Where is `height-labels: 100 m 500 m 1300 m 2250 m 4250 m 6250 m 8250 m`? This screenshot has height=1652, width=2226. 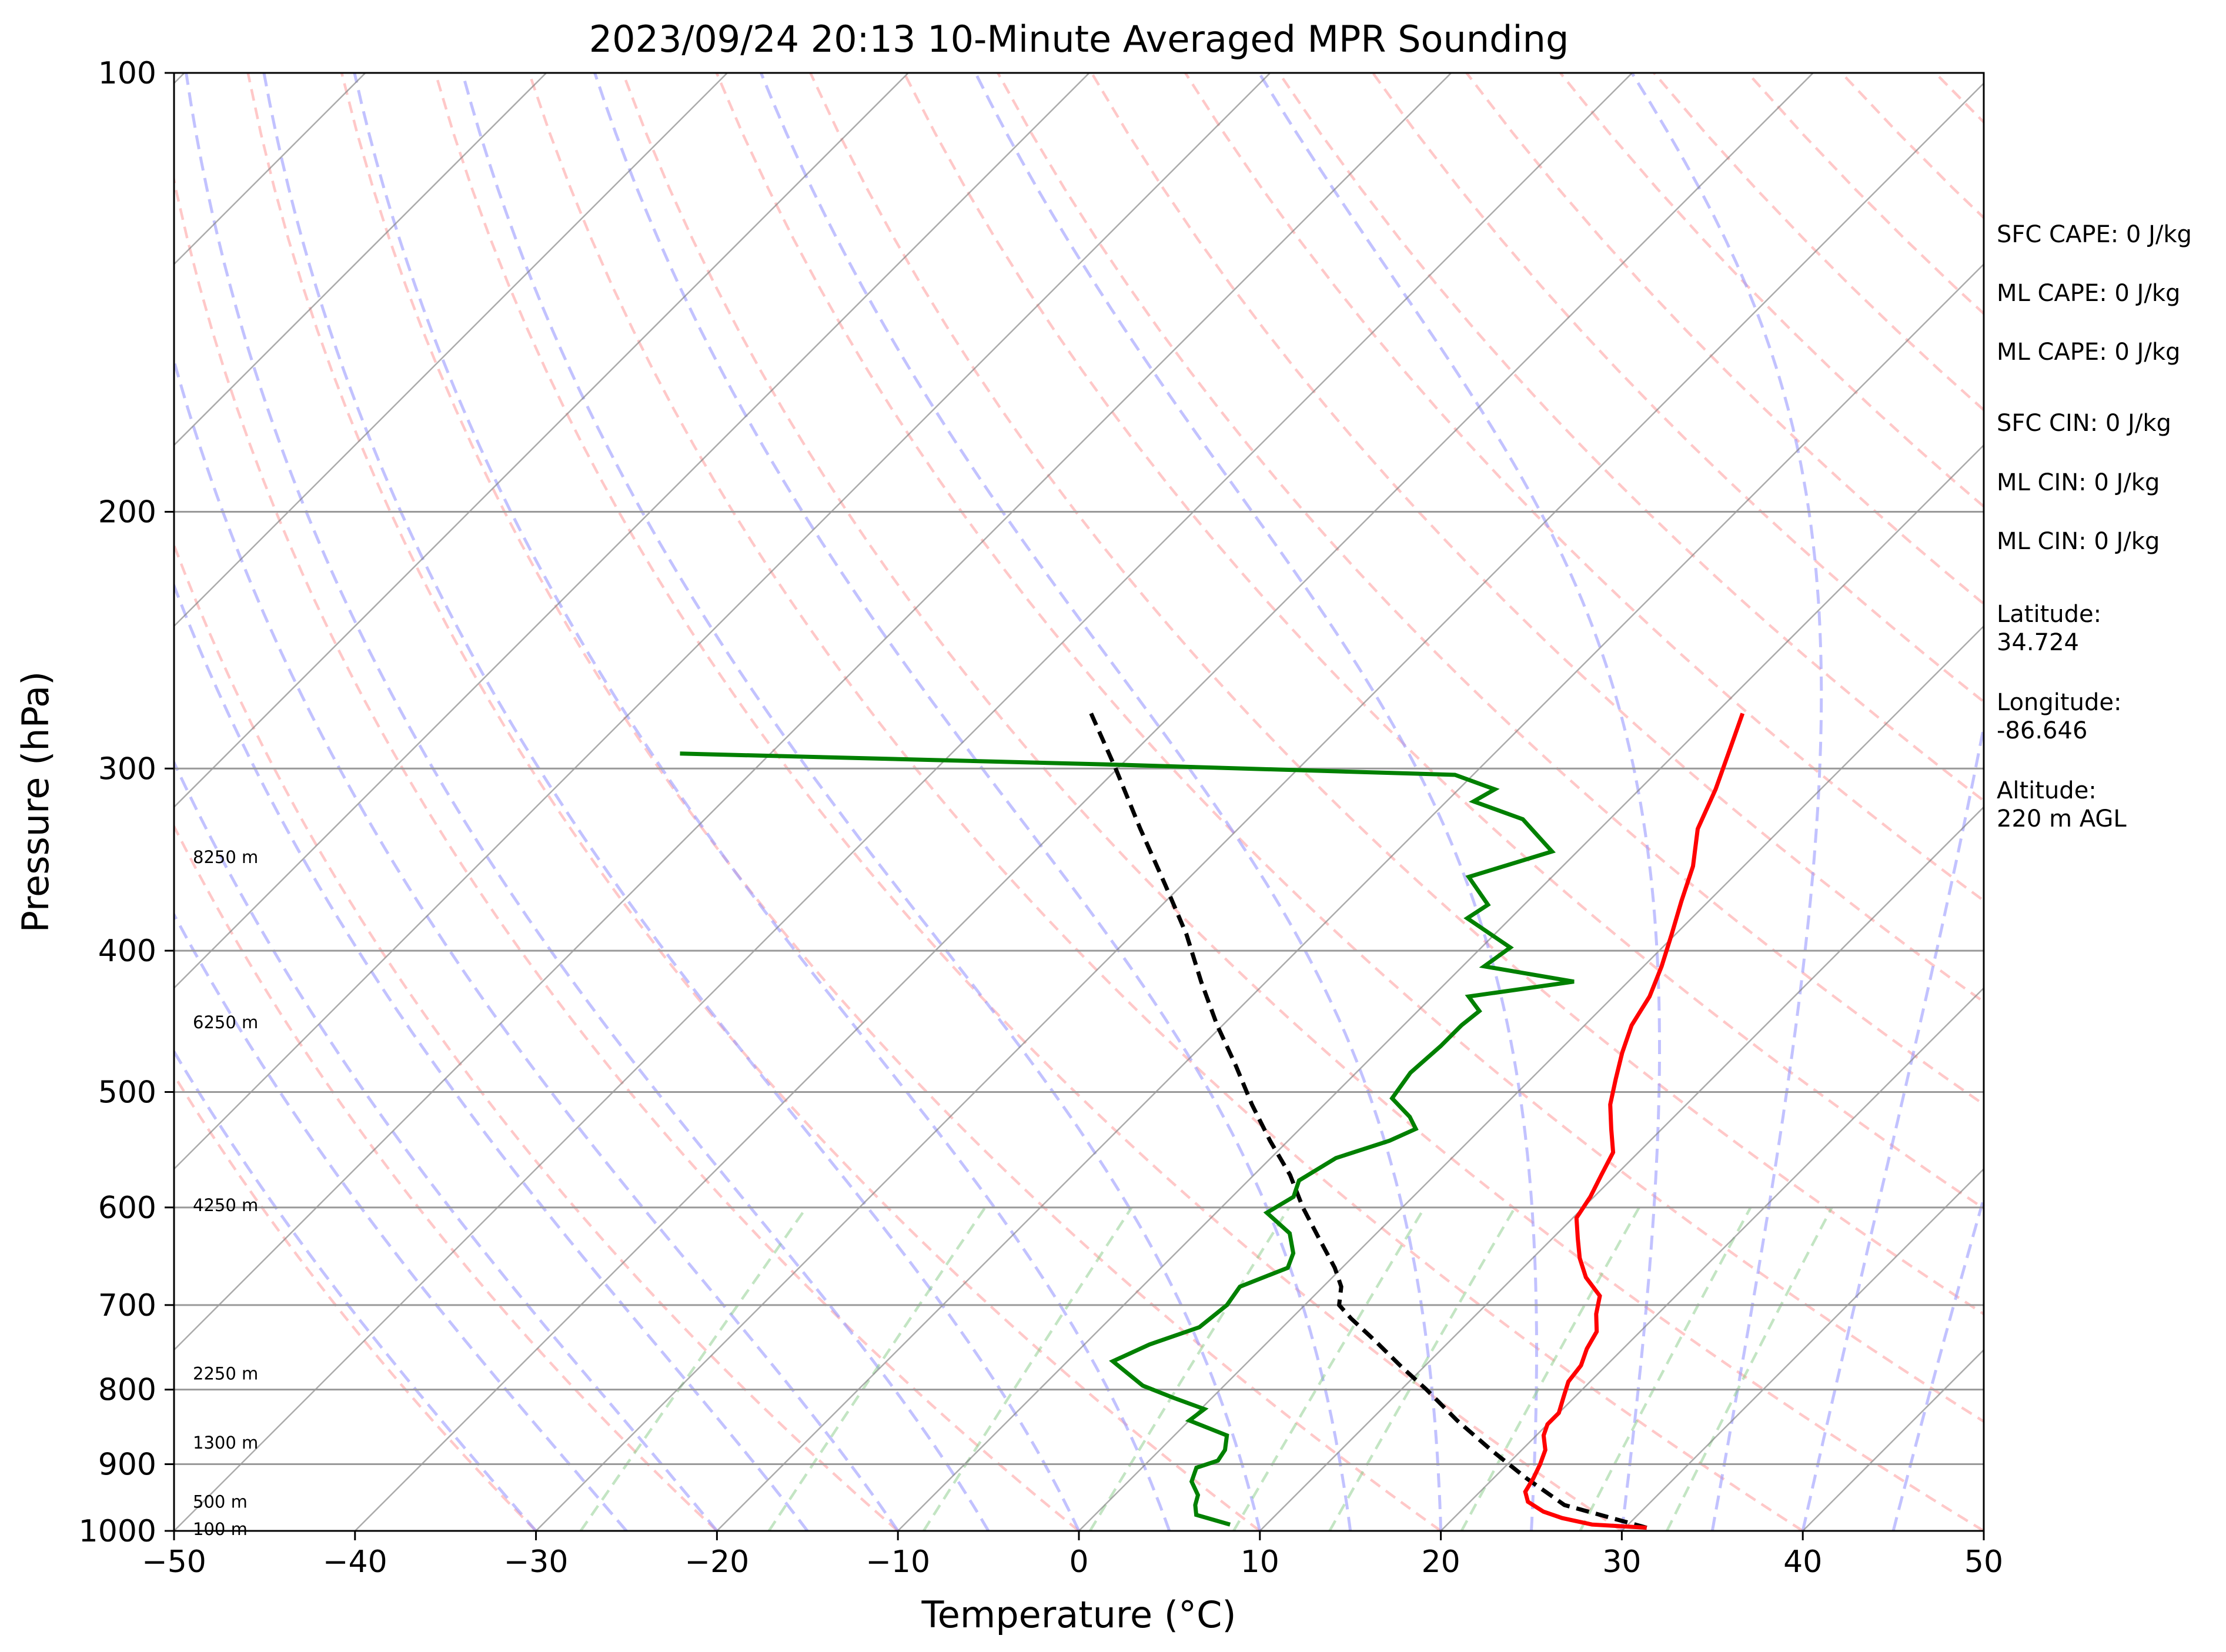 height-labels: 100 m 500 m 1300 m 2250 m 4250 m 6250 m 8250 m is located at coordinates (226, 1193).